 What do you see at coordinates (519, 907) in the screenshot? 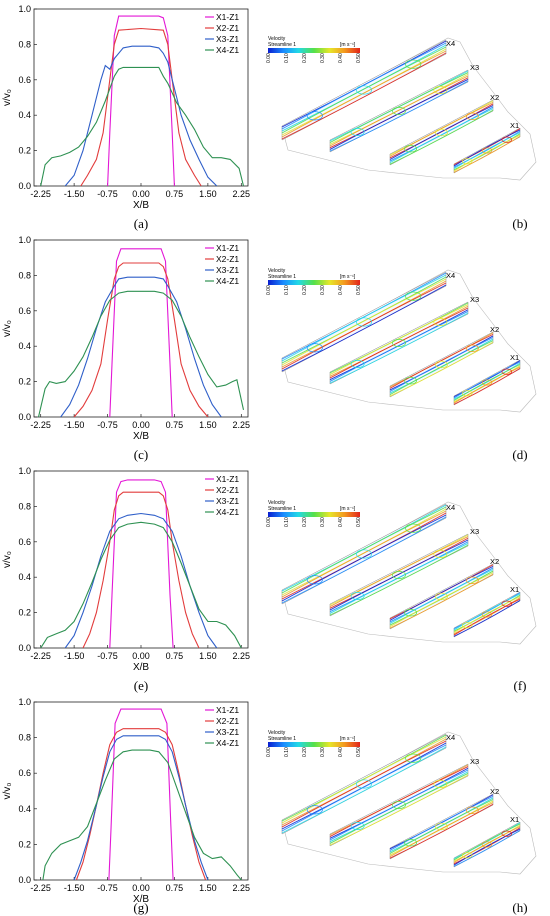
I see `panel-label: (h)` at bounding box center [519, 907].